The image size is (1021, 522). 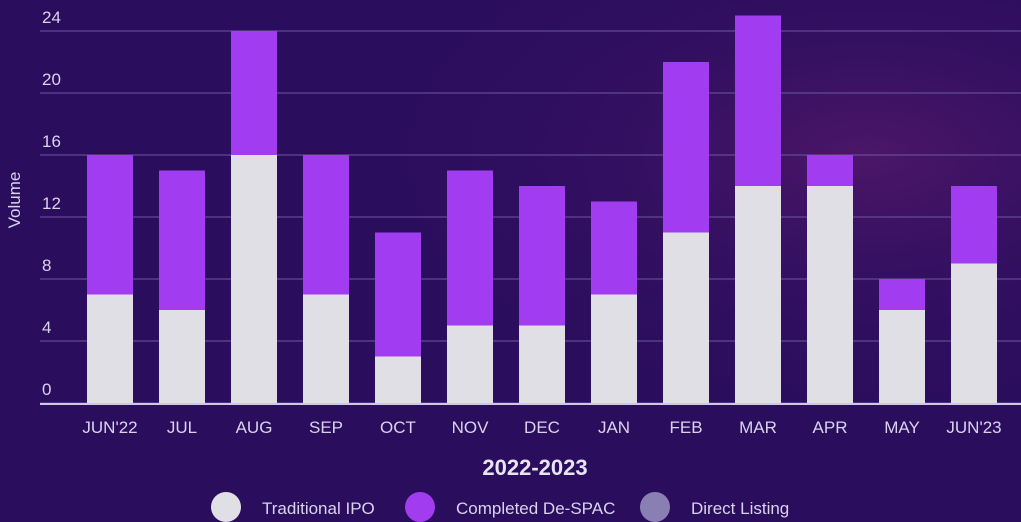 I want to click on x-tick-label: JAN, so click(x=614, y=427).